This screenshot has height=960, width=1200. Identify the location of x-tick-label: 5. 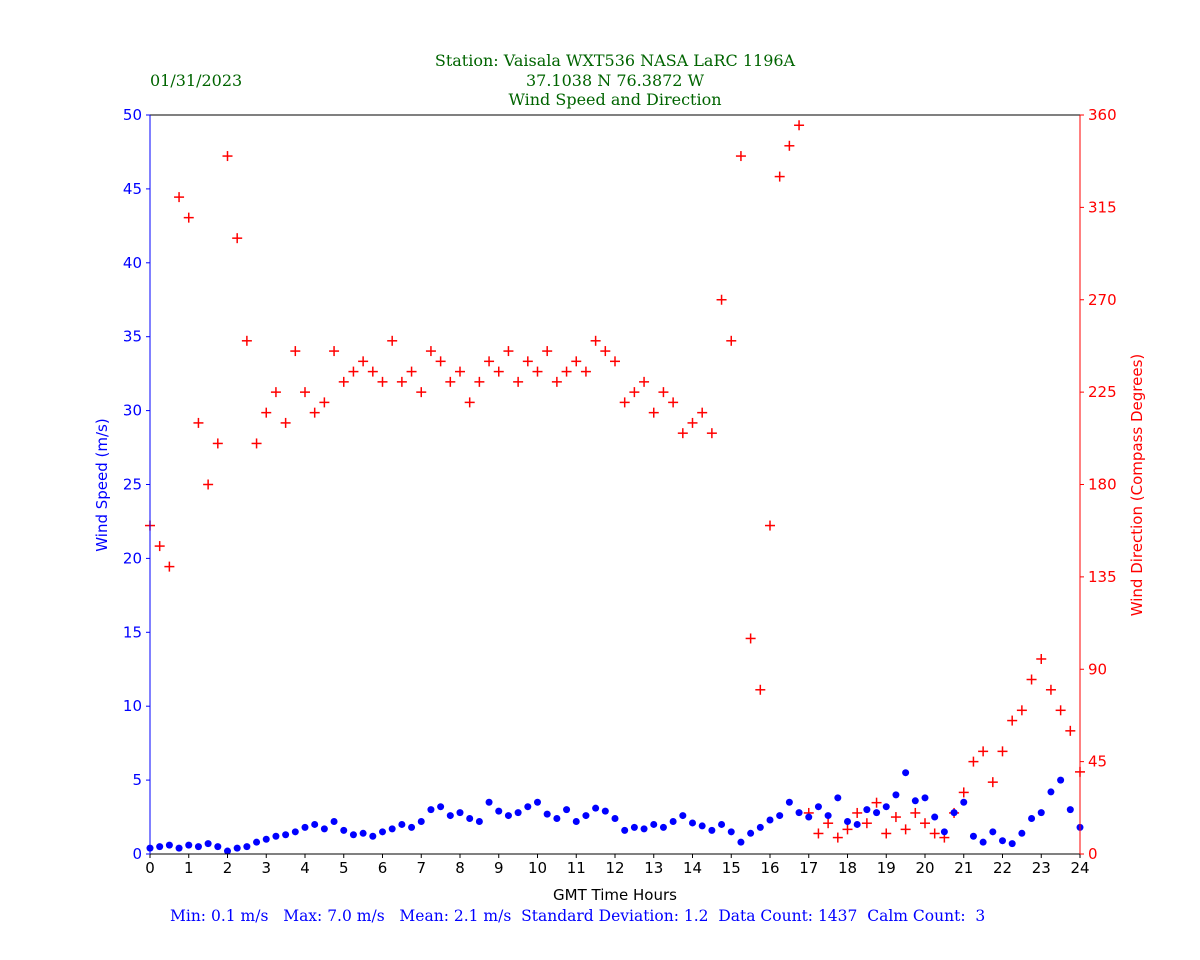
(344, 868).